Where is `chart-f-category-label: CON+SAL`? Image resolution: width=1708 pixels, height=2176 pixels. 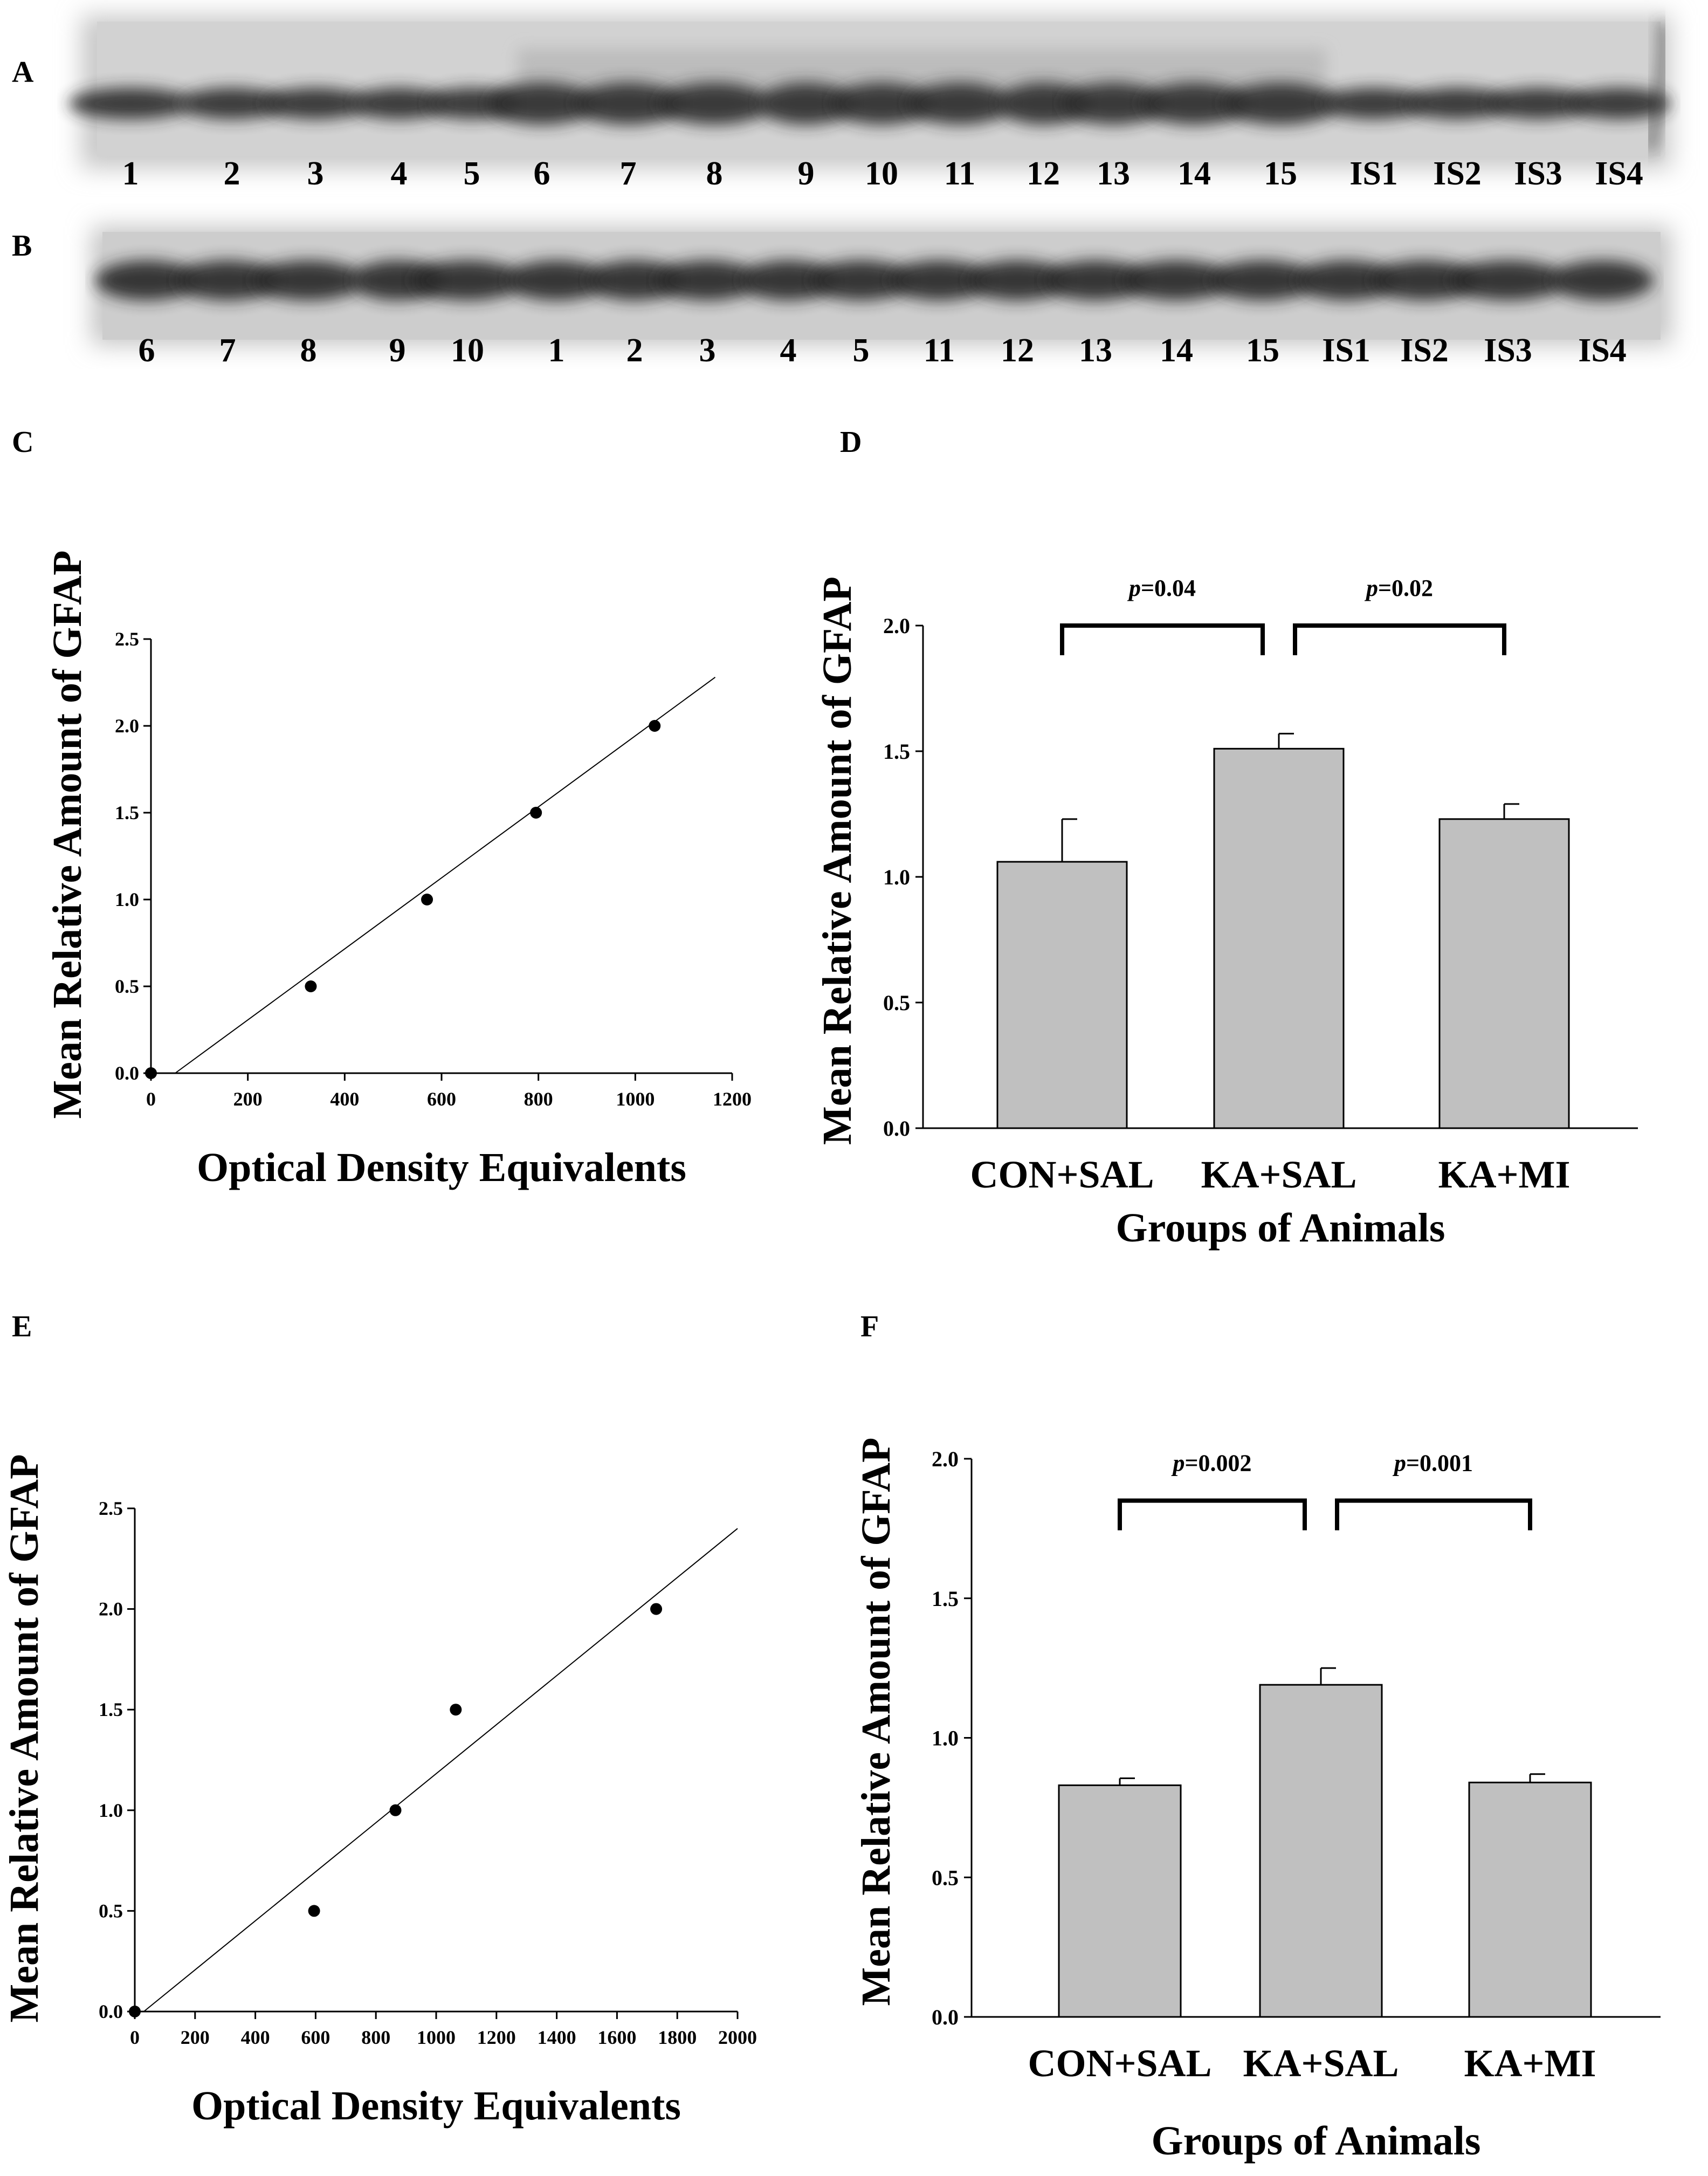
chart-f-category-label: CON+SAL is located at coordinates (1120, 2063).